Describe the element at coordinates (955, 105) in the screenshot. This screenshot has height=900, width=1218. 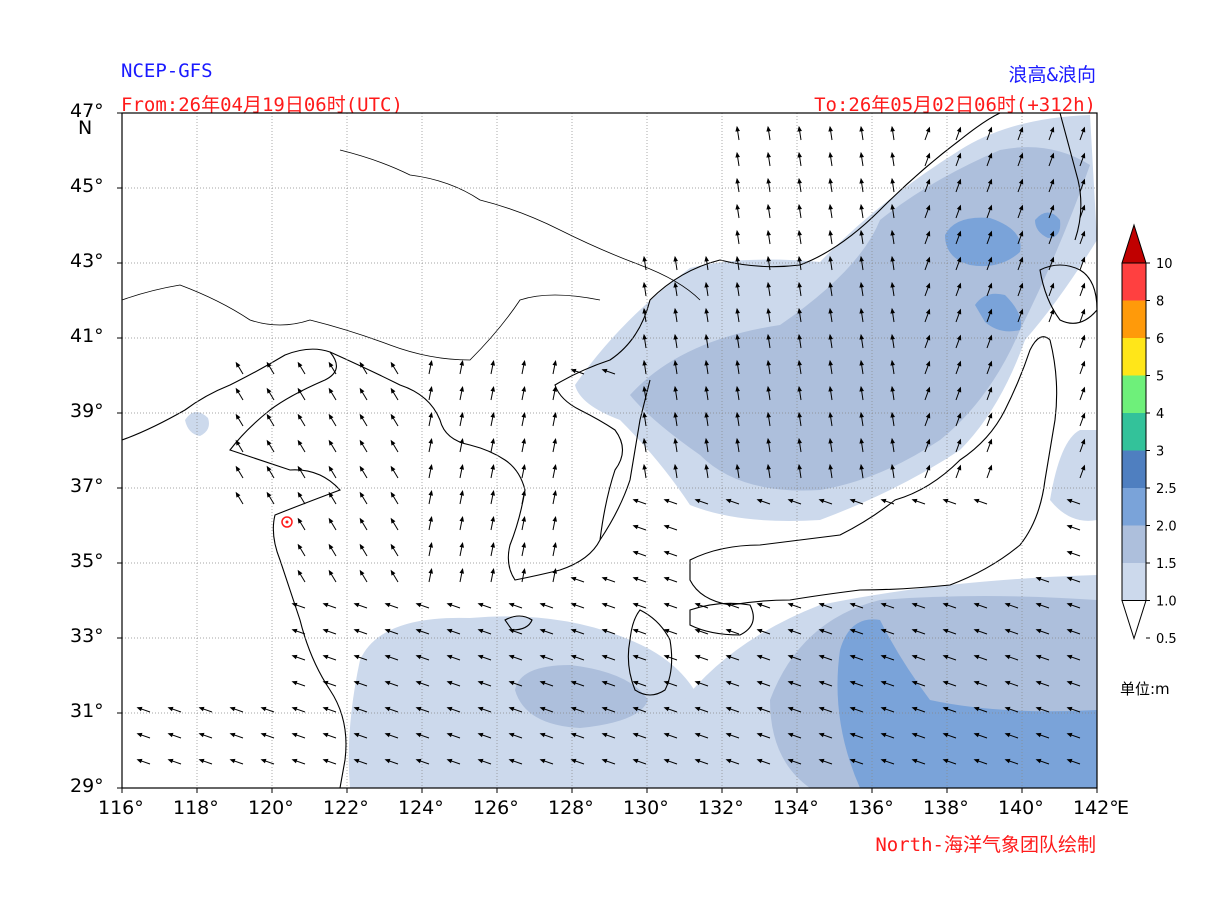
I see `to-time-label: To:26年05月02日06时(+312h)` at that location.